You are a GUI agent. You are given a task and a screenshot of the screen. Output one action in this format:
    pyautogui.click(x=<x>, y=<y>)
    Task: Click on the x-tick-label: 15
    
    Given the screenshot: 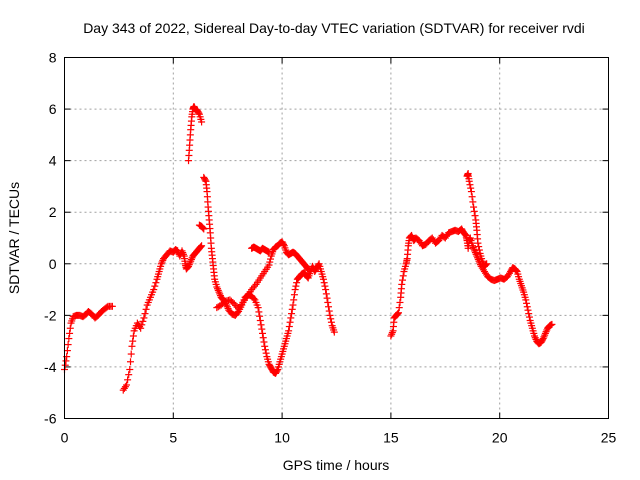 What is the action you would take?
    pyautogui.click(x=391, y=438)
    